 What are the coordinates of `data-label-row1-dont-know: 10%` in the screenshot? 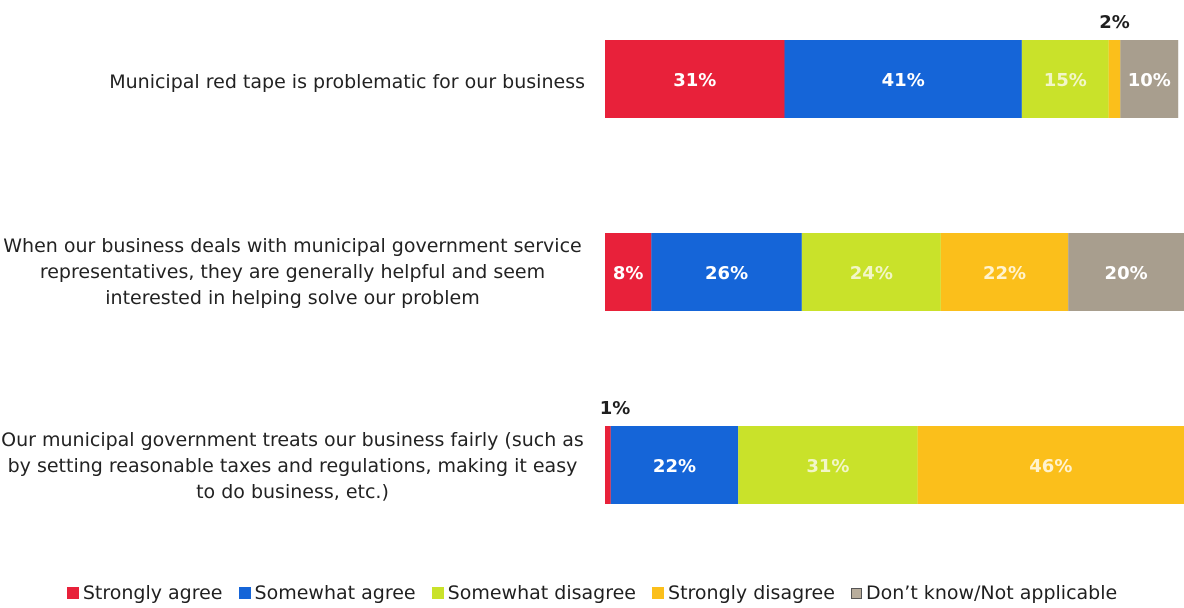 It's located at (1149, 80).